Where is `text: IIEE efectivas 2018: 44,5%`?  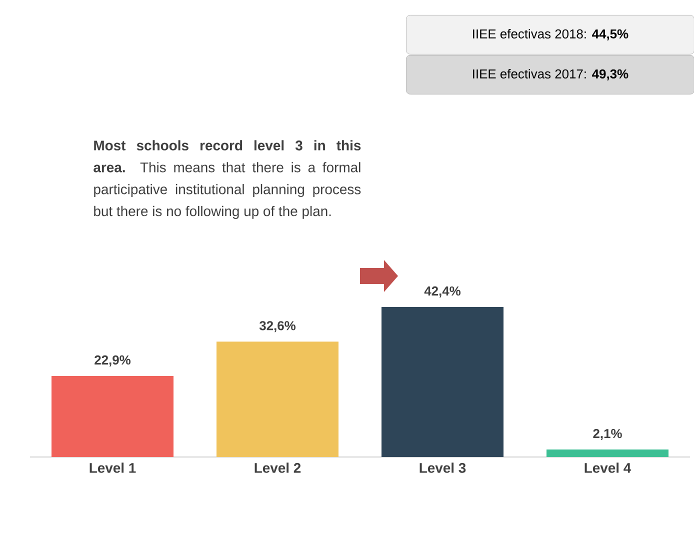 text: IIEE efectivas 2018: 44,5% is located at coordinates (550, 34).